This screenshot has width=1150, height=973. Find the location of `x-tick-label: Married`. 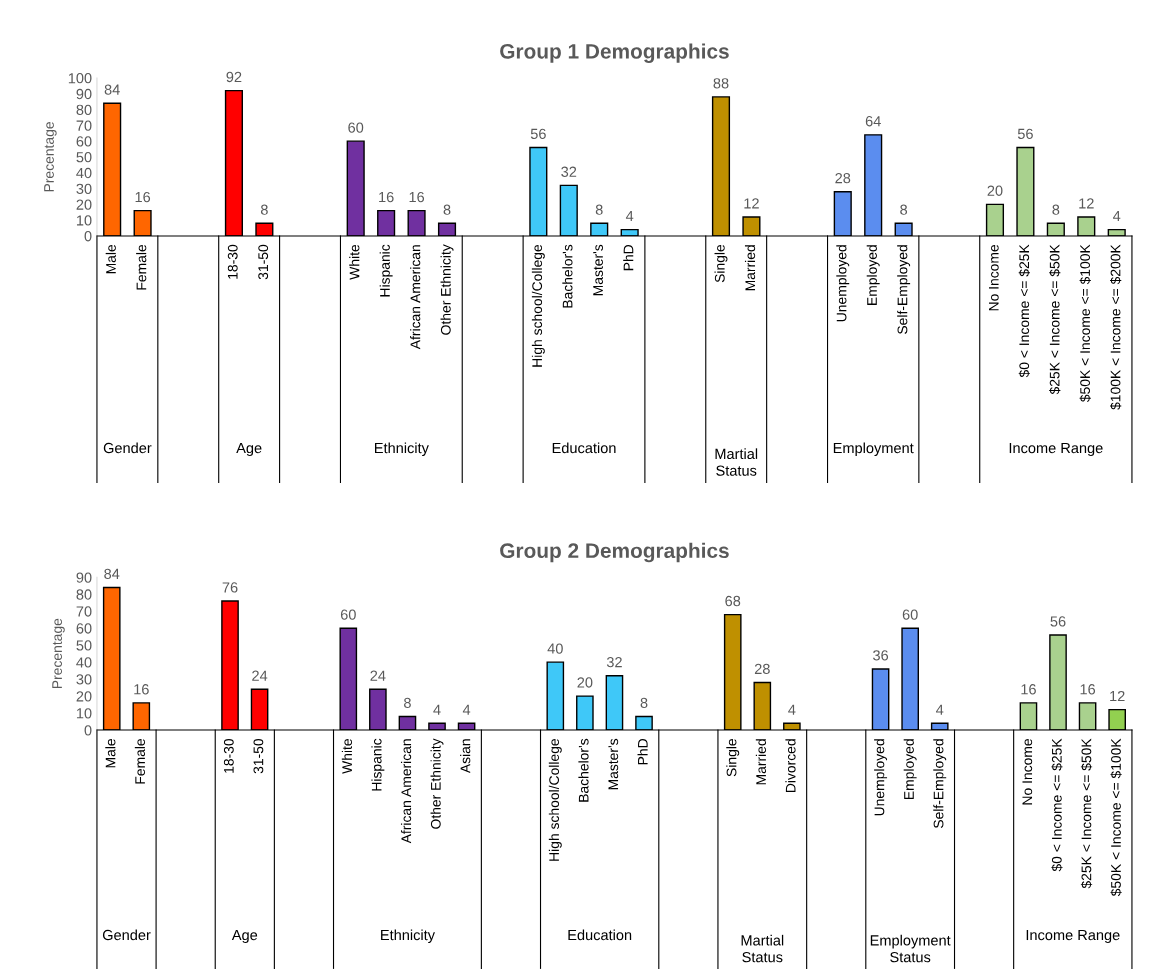

x-tick-label: Married is located at coordinates (761, 762).